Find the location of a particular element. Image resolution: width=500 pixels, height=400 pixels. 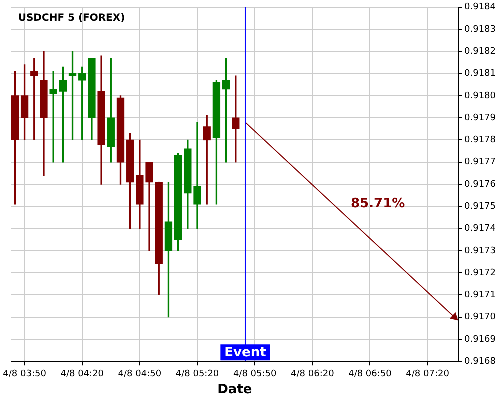

y-tick-label: 0.9174 is located at coordinates (480, 229).